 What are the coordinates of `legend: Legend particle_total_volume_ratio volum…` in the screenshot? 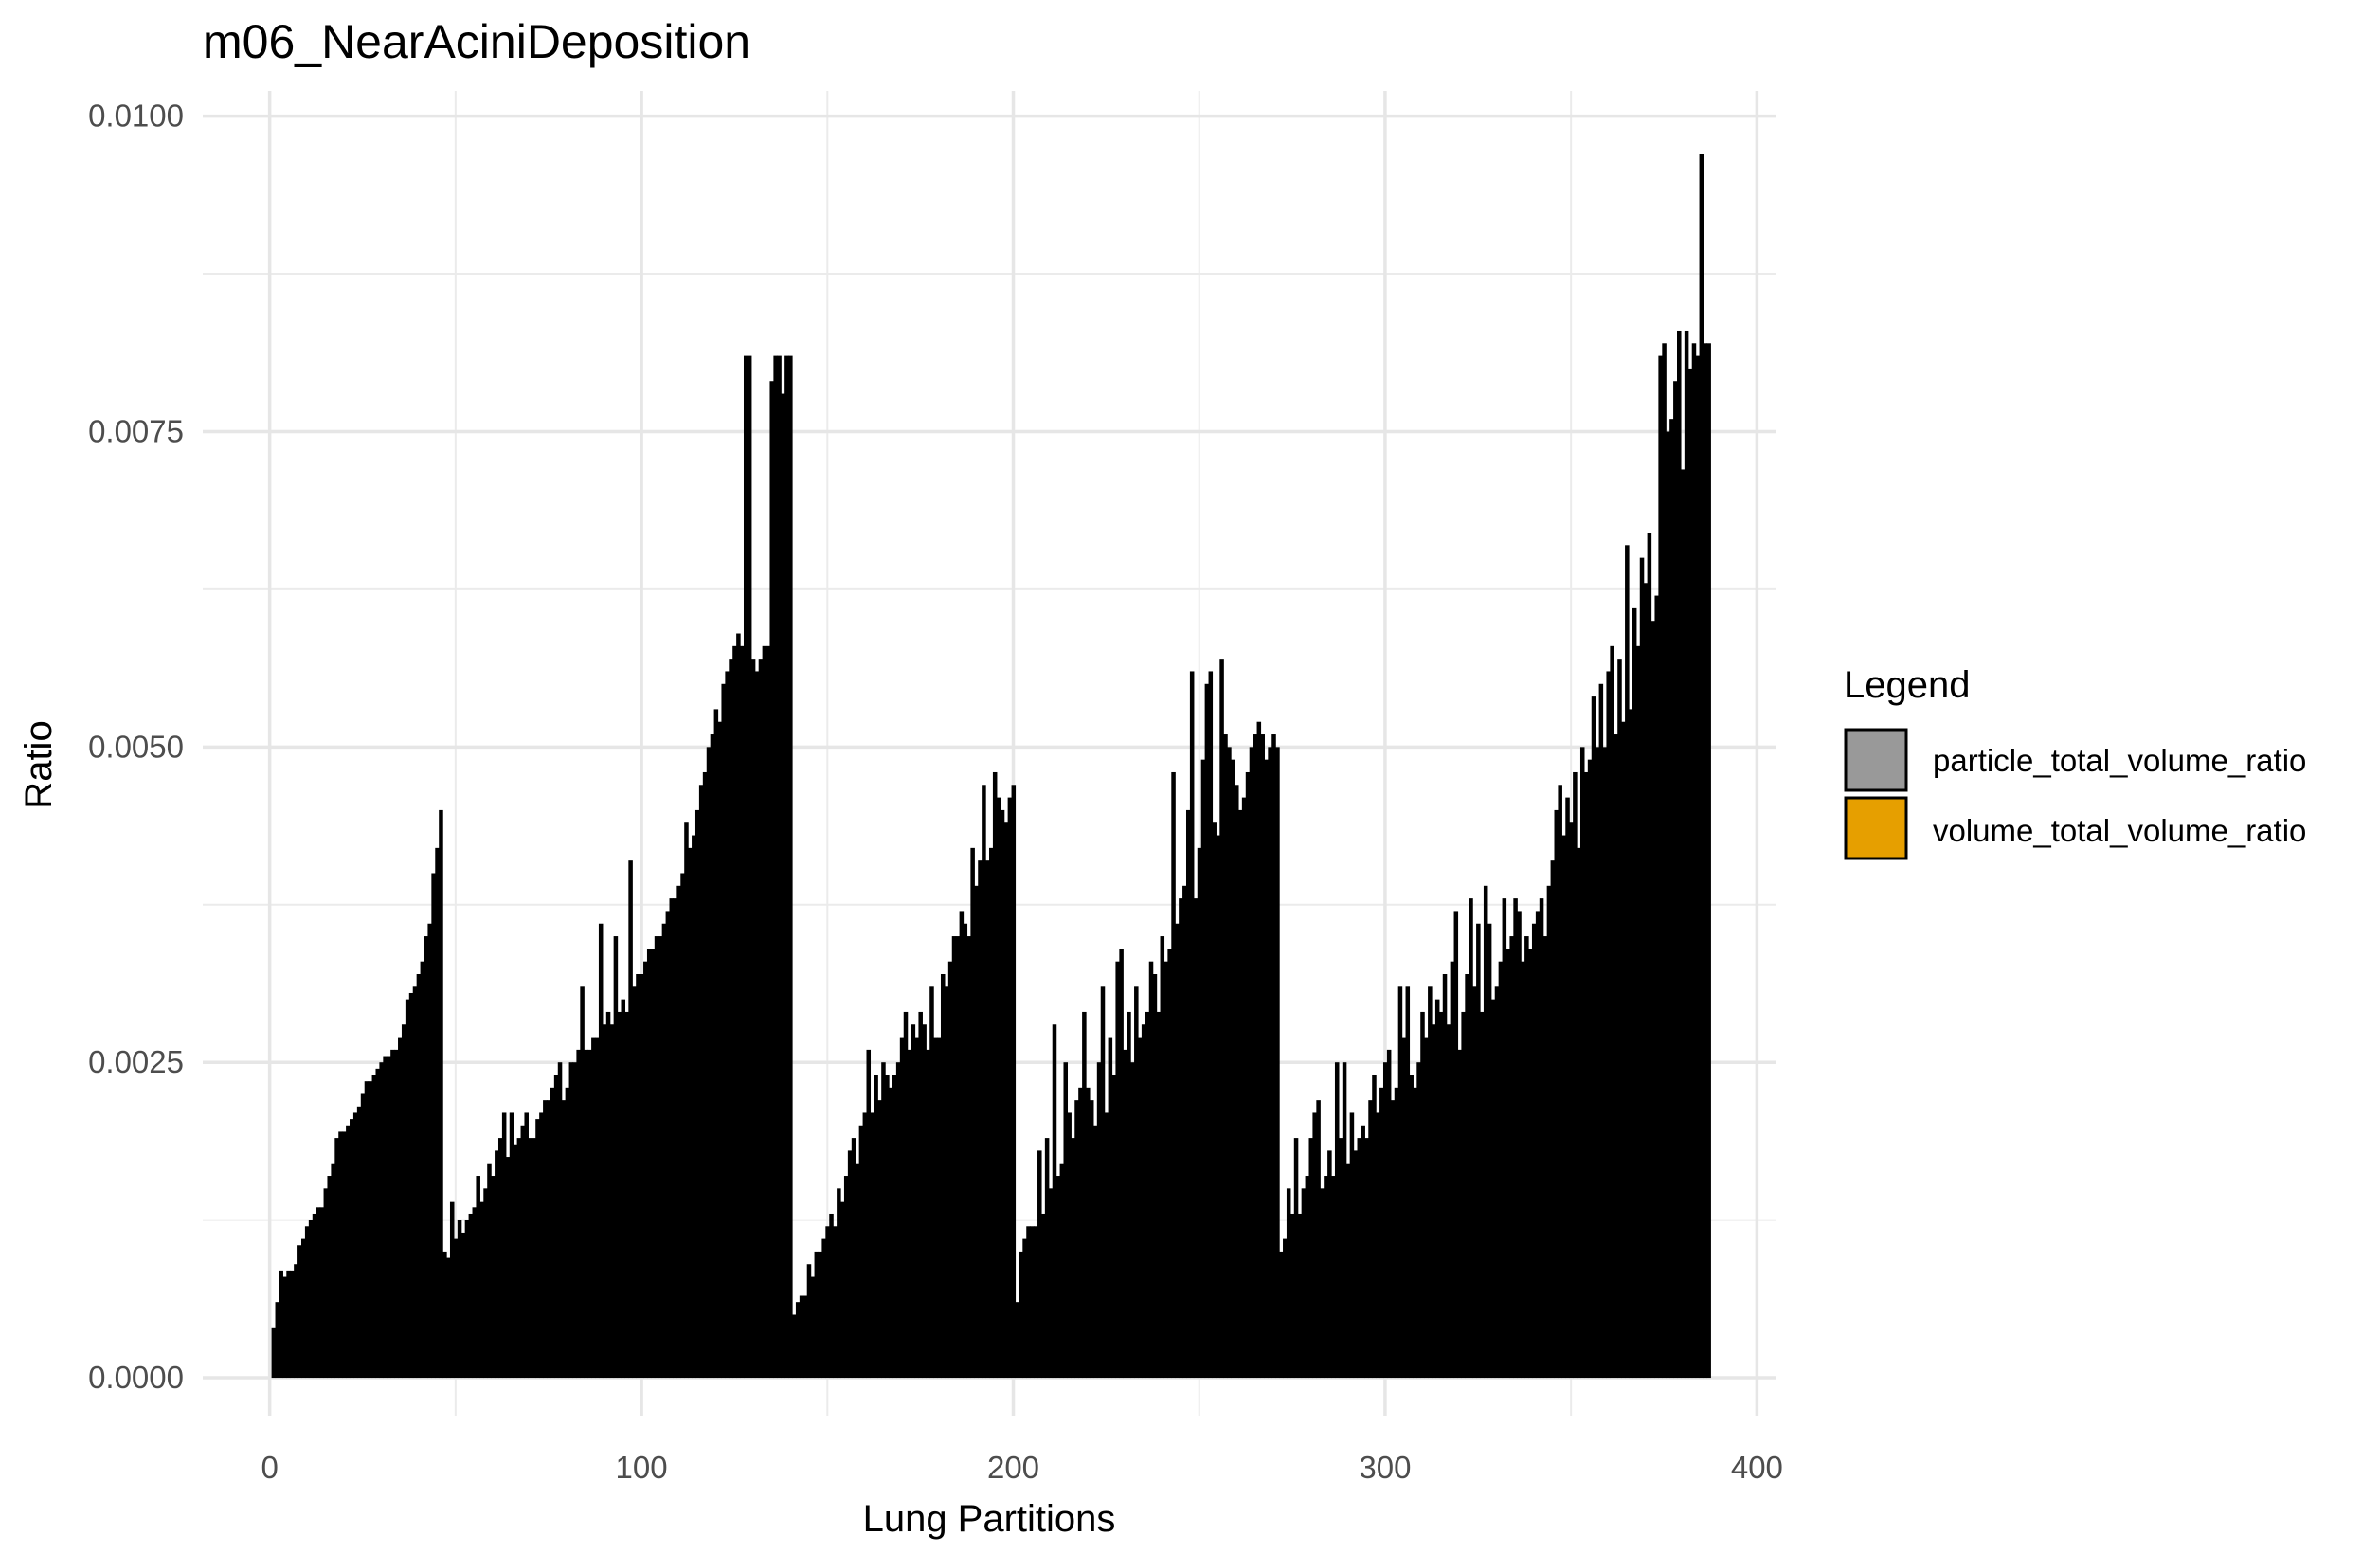 It's located at (2075, 762).